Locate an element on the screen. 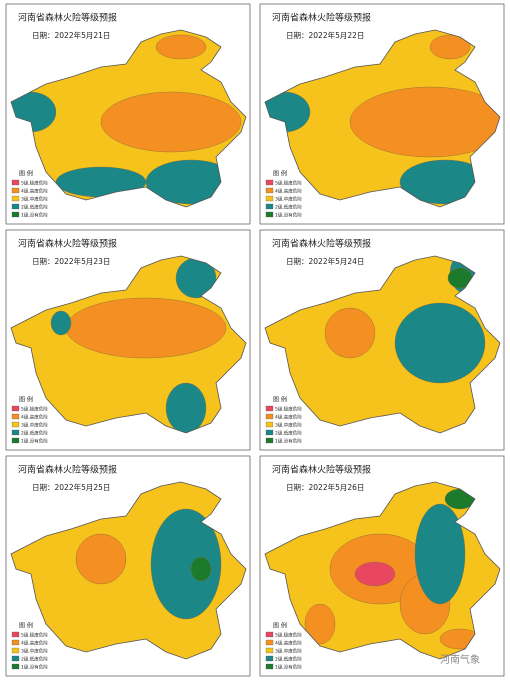  panel-date: 日期：2022年5月22日 is located at coordinates (325, 35).